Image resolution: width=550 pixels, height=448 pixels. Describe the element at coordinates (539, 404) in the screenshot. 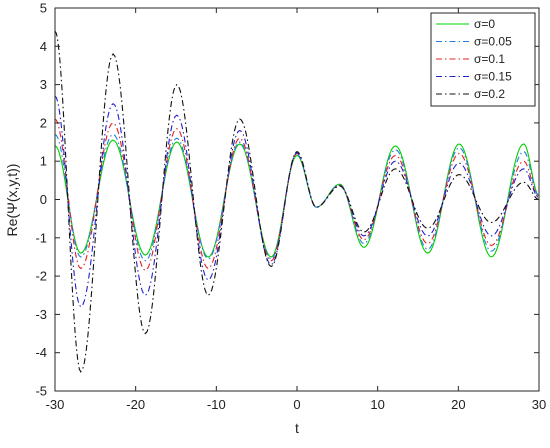

I see `x-tick-label: 30` at that location.